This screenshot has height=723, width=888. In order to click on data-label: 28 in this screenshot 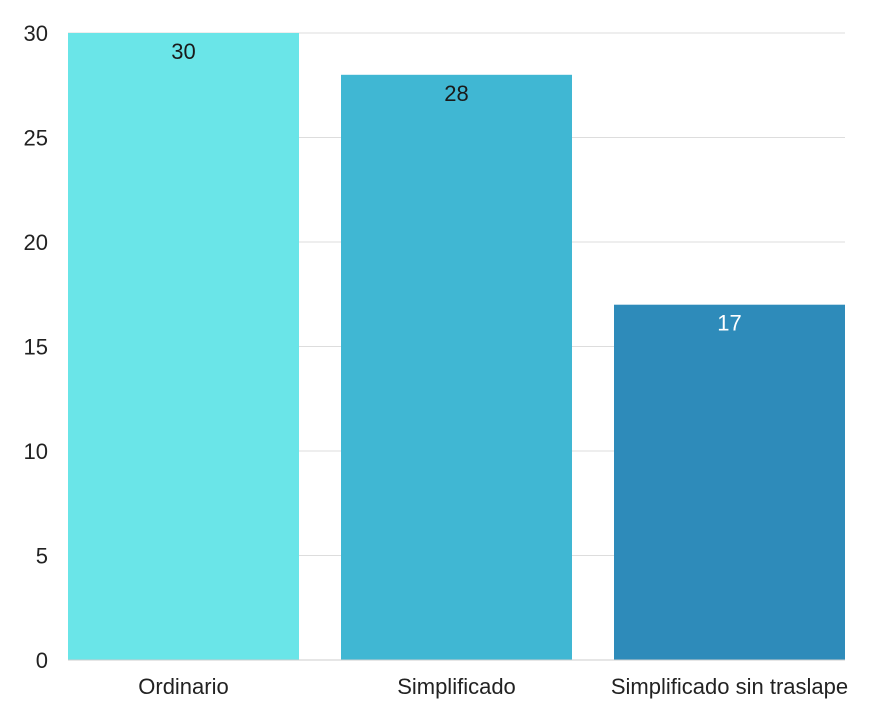, I will do `click(456, 93)`.